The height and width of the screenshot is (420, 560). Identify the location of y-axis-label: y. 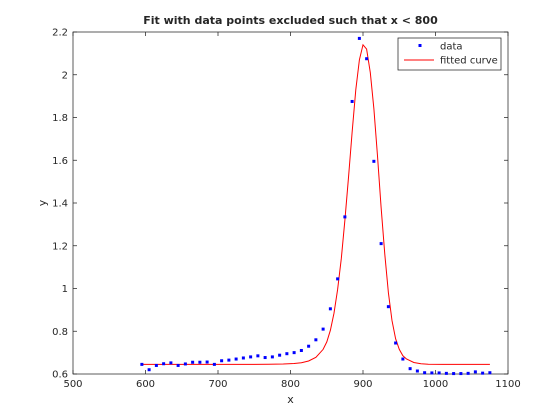
(42, 202).